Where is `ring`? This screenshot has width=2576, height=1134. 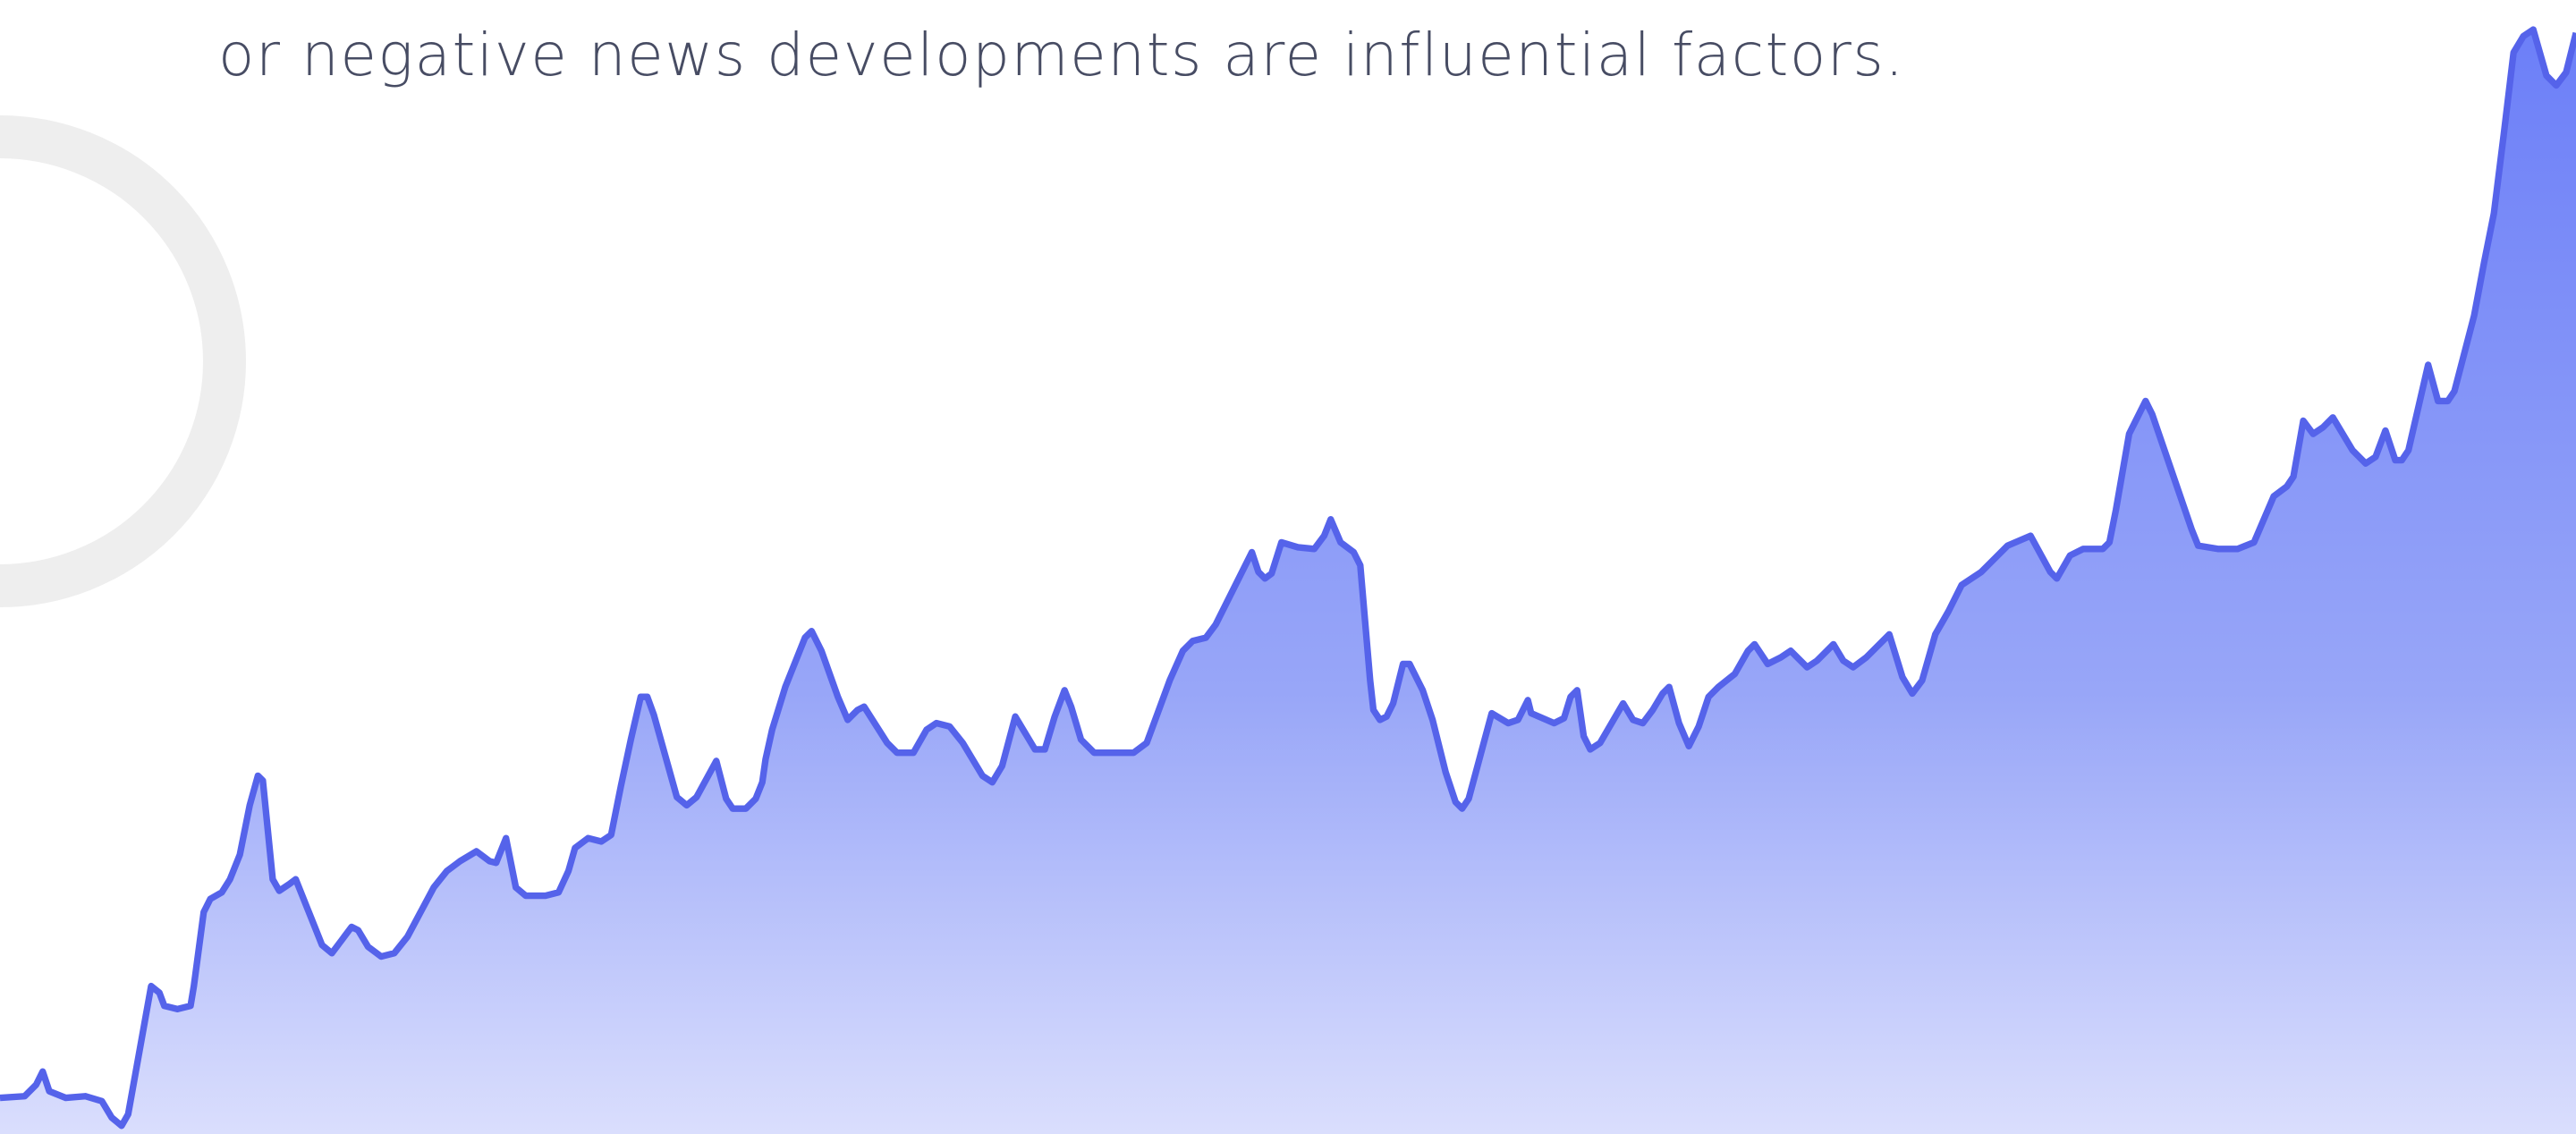 ring is located at coordinates (123, 361).